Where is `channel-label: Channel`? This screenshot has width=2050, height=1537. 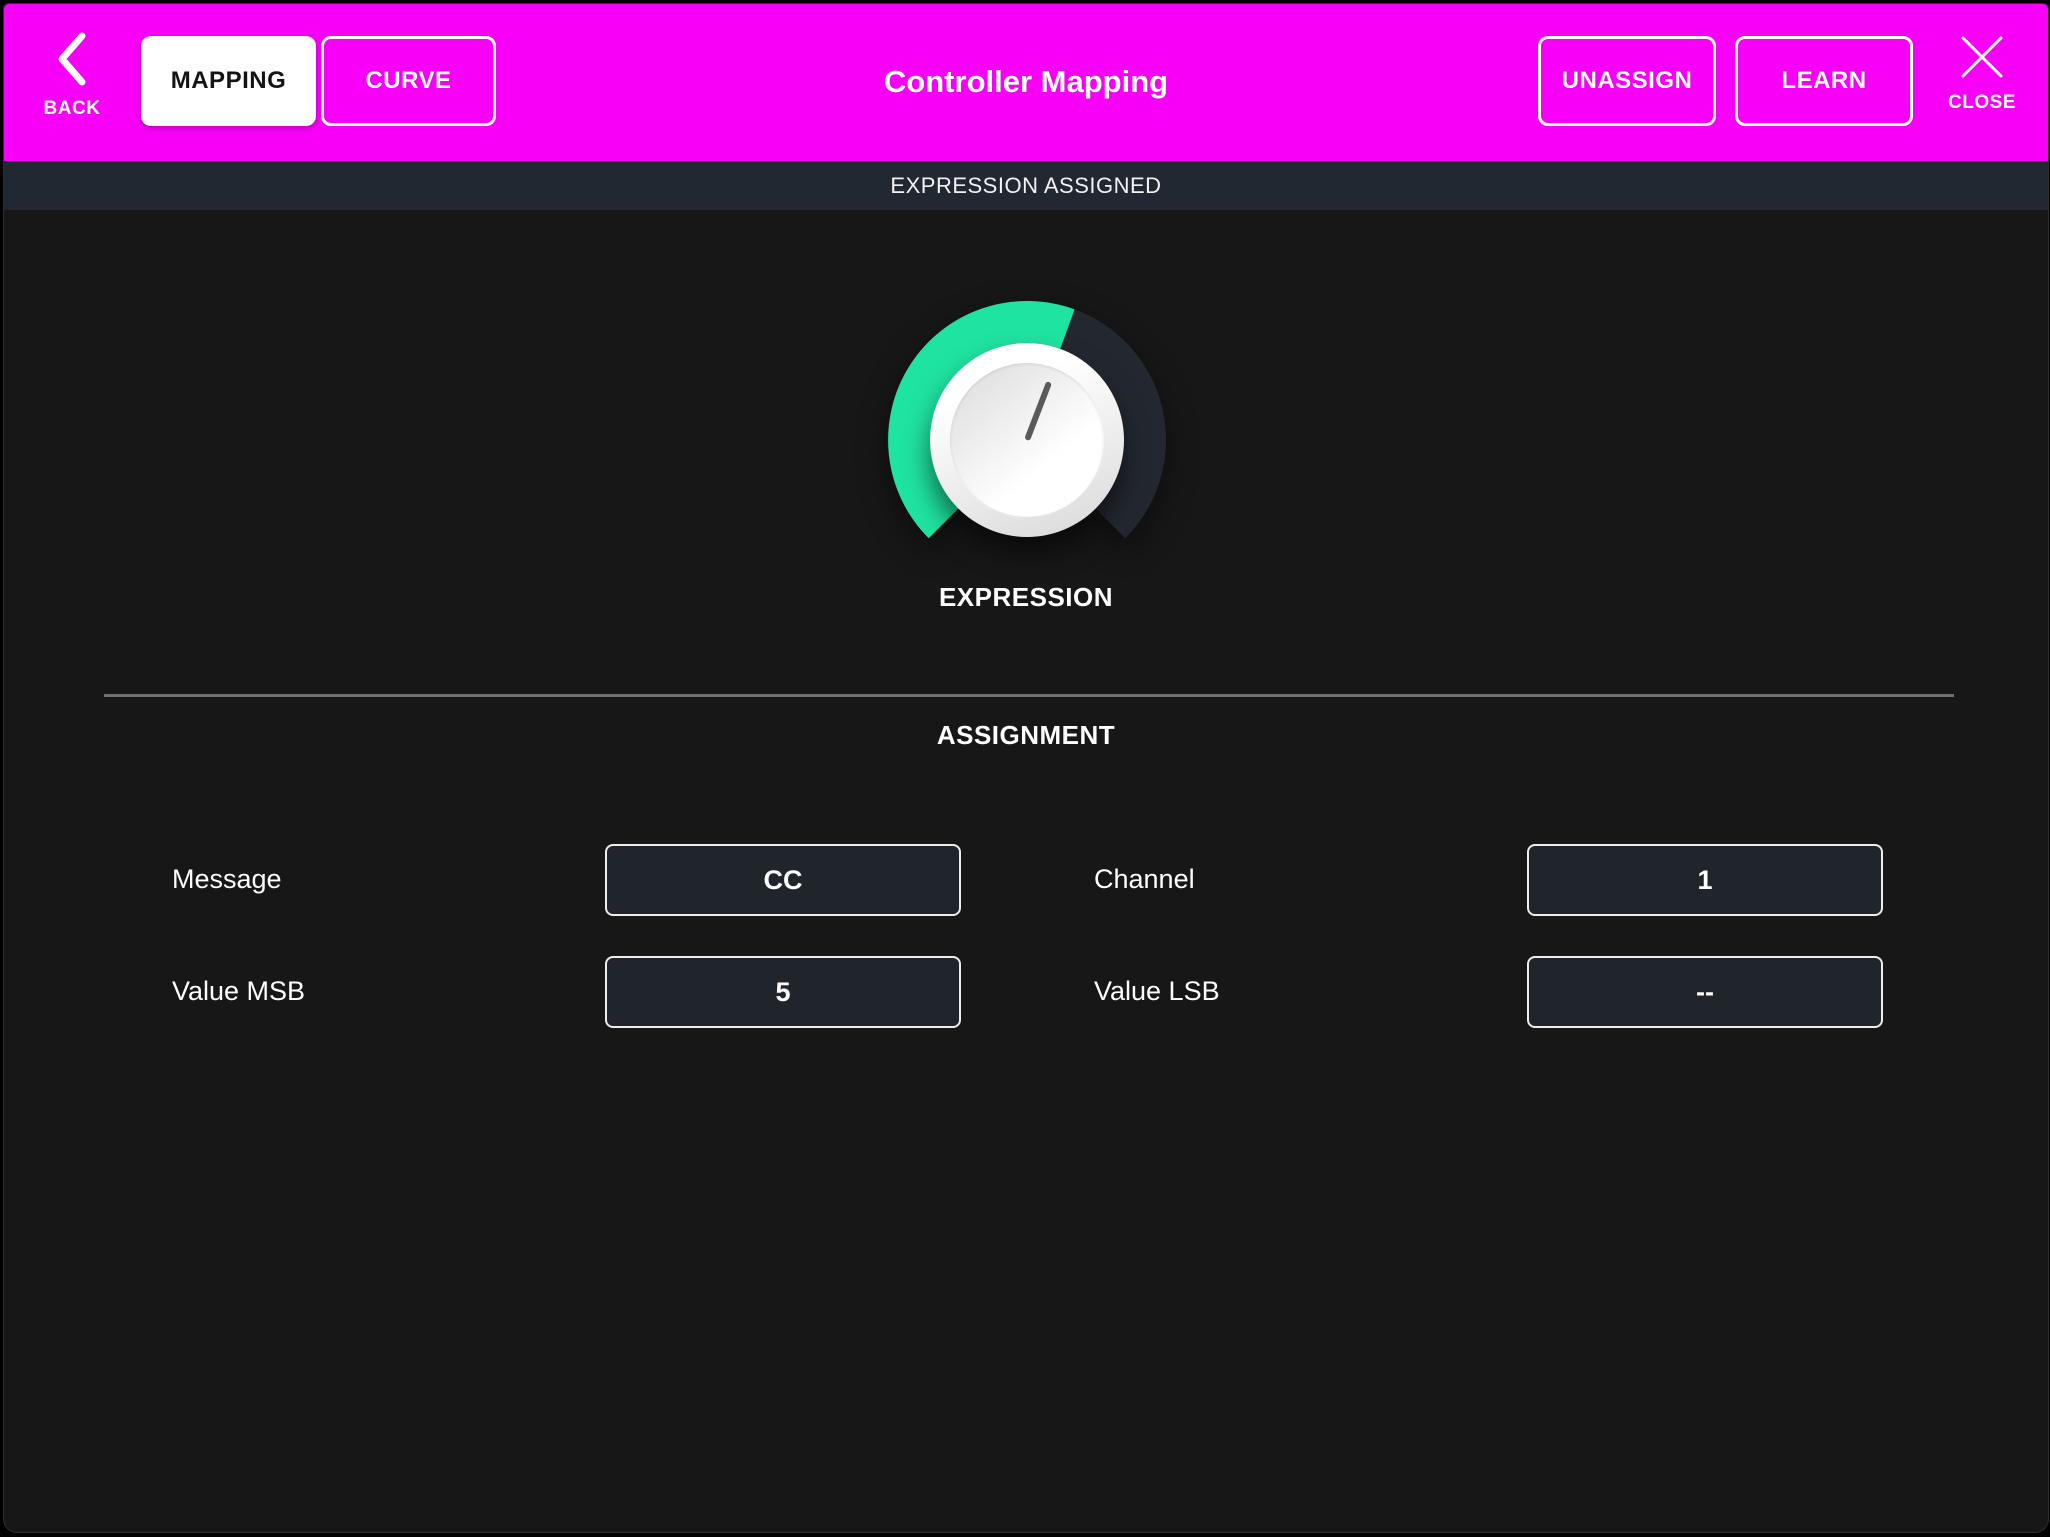 channel-label: Channel is located at coordinates (1144, 879).